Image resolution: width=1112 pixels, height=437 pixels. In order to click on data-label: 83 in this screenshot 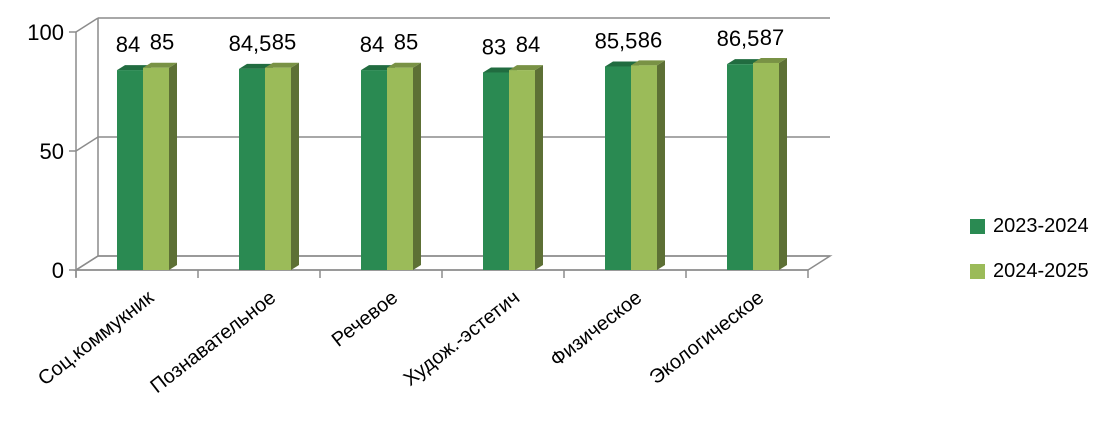, I will do `click(494, 46)`.